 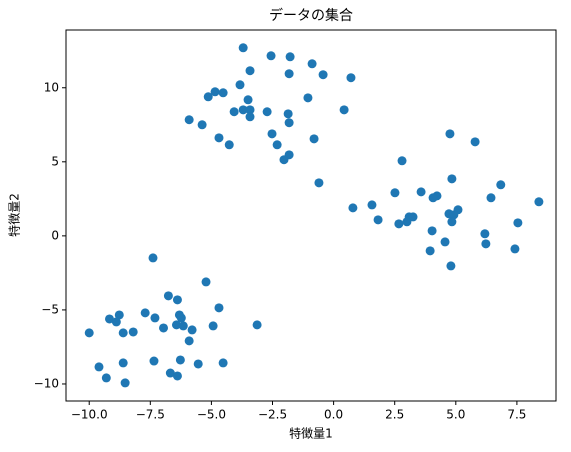 What do you see at coordinates (46, 383) in the screenshot?
I see `y-tick-label: −10` at bounding box center [46, 383].